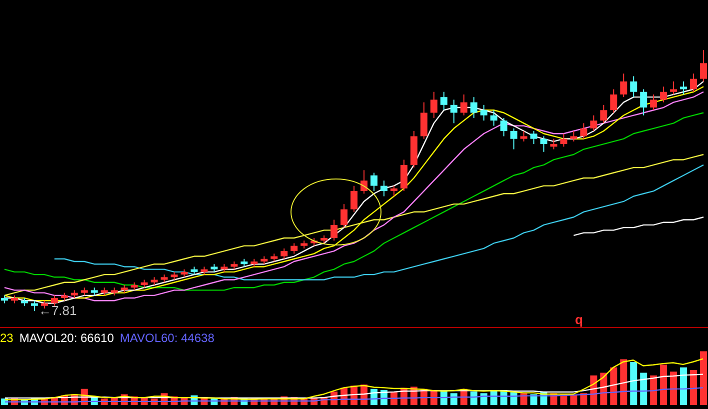  I want to click on text: MAVOL60: 44638, so click(167, 338).